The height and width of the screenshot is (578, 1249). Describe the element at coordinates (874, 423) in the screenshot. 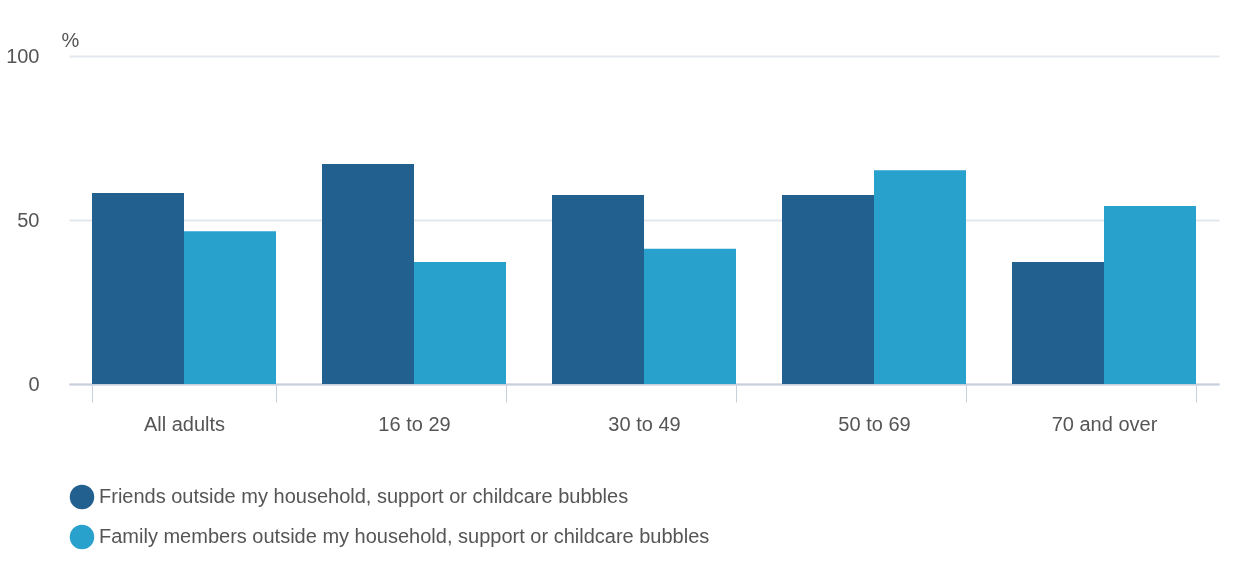

I see `x-tick-label: 50 to 69` at that location.